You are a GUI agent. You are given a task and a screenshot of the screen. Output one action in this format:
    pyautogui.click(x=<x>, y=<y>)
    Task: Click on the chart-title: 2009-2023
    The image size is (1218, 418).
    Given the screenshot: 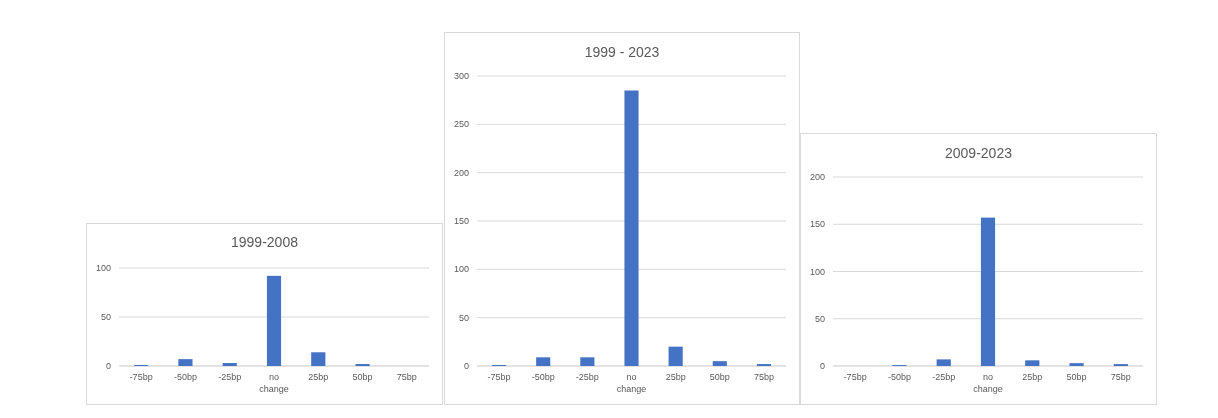 What is the action you would take?
    pyautogui.click(x=979, y=153)
    